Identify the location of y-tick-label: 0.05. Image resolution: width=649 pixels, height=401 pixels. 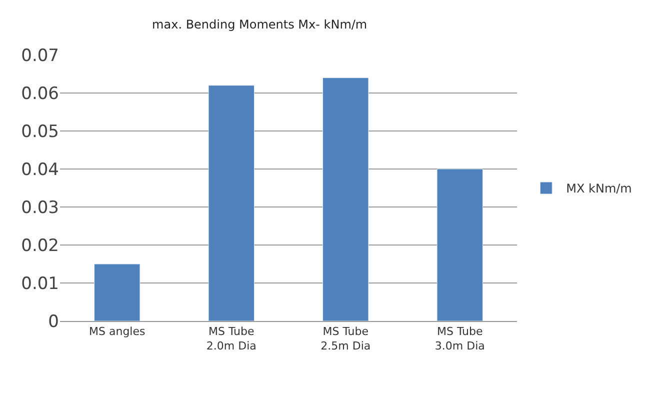
(40, 132).